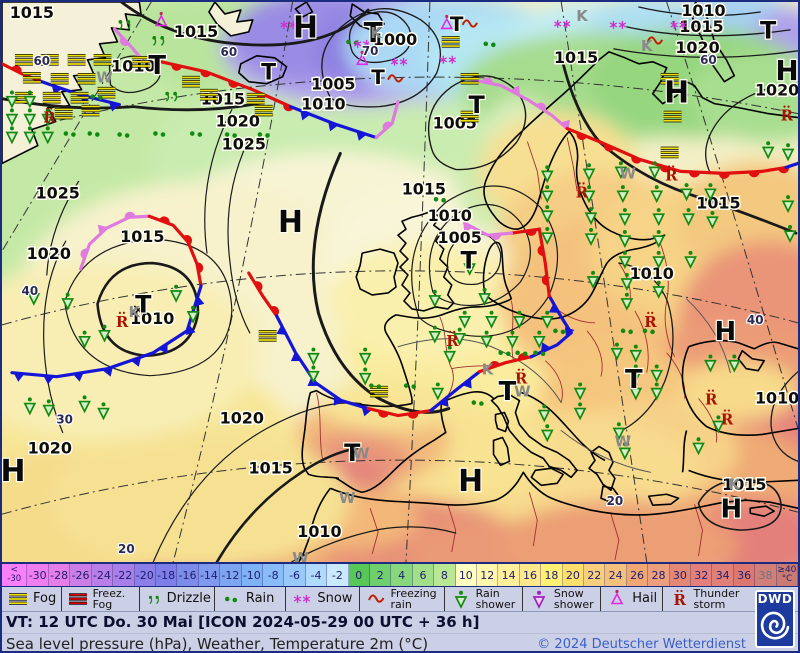 This screenshot has width=800, height=653. Describe the element at coordinates (230, 599) in the screenshot. I see `rain-legend-icon` at that location.